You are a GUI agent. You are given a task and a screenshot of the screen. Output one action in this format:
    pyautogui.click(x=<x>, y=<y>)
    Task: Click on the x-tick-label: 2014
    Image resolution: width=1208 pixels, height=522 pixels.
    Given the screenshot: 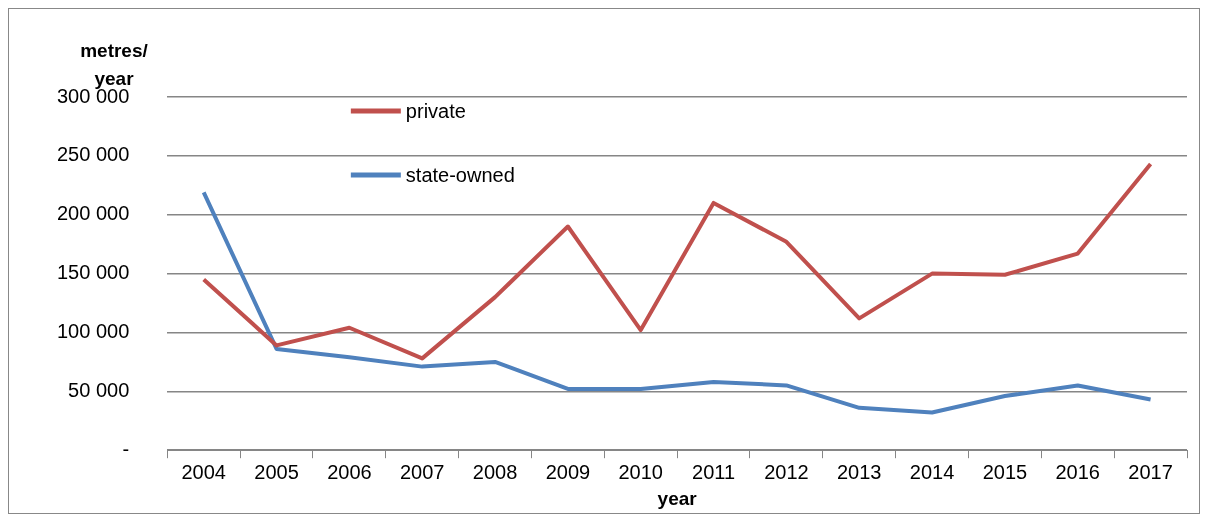 What is the action you would take?
    pyautogui.click(x=932, y=471)
    